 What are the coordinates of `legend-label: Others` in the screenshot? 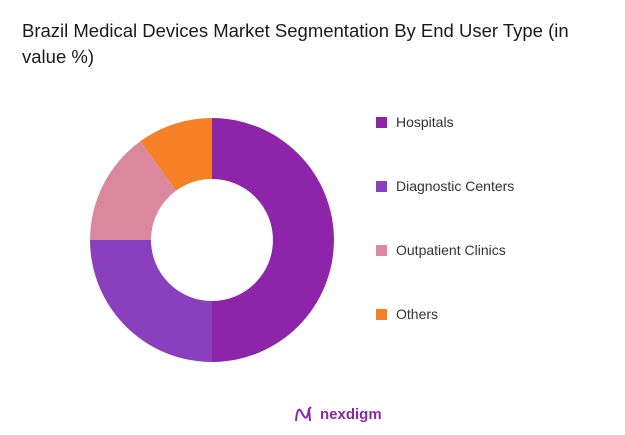 It's located at (417, 314).